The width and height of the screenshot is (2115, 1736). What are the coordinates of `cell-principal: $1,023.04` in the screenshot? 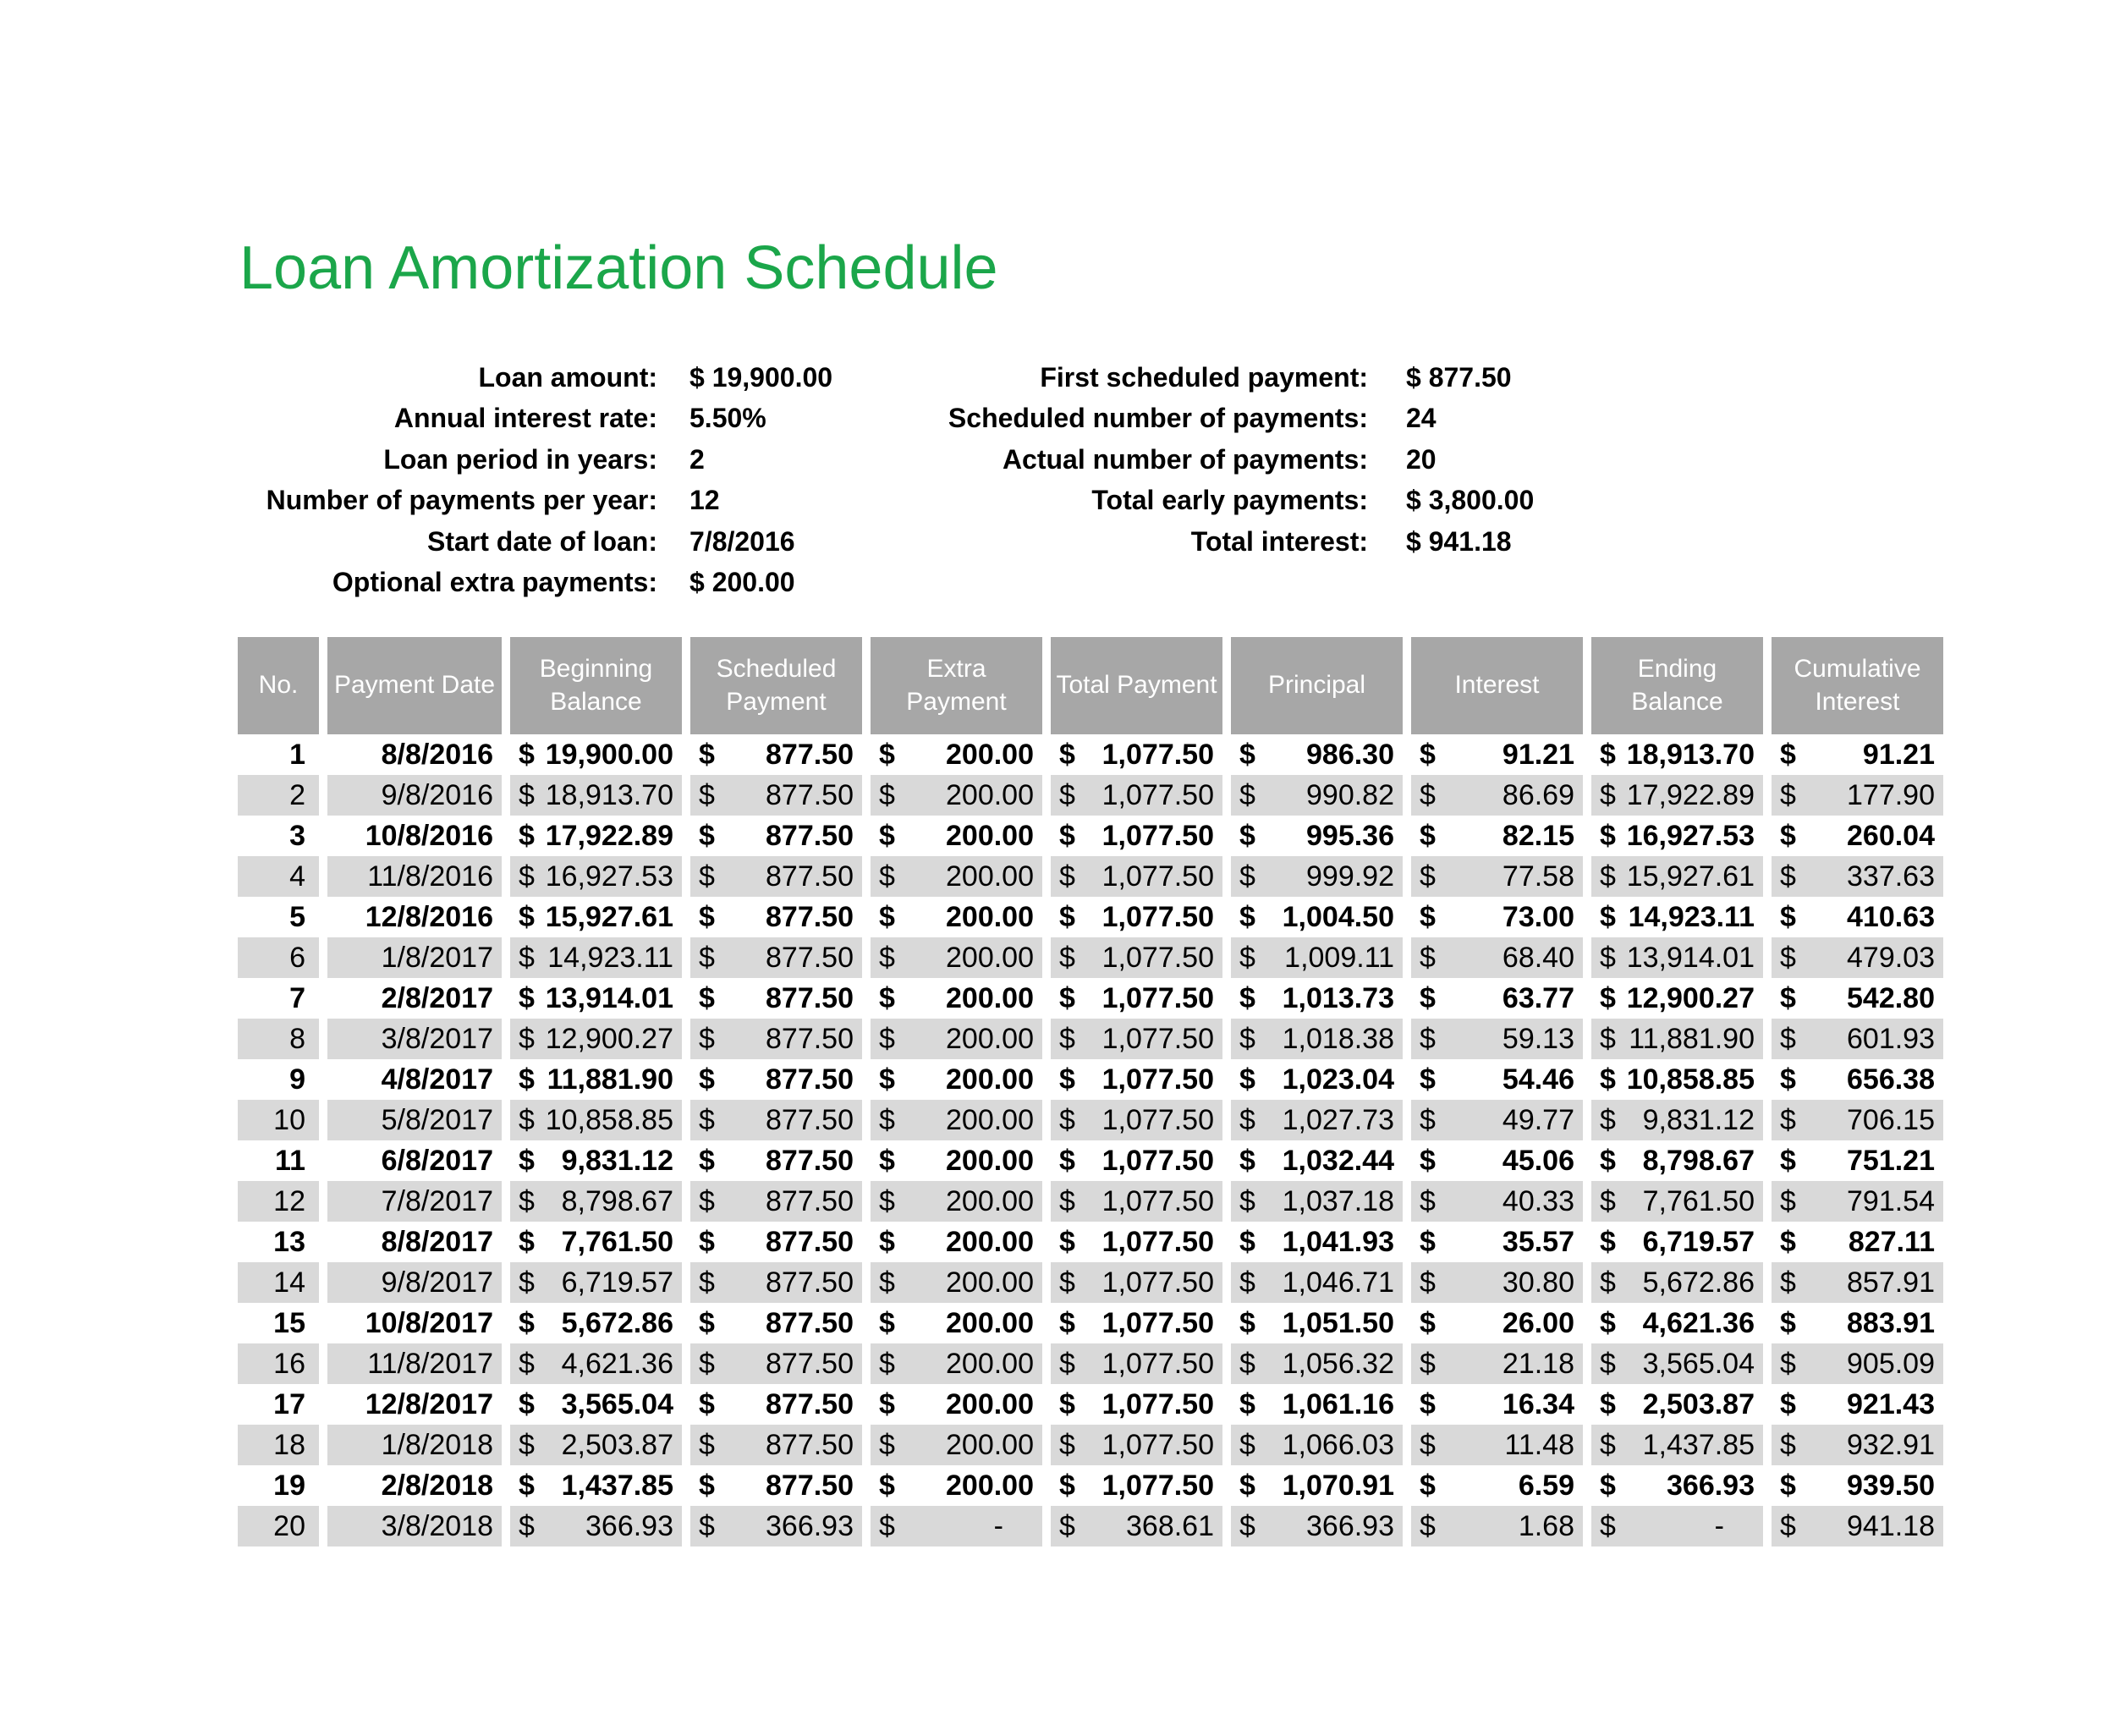 It's located at (1317, 1079).